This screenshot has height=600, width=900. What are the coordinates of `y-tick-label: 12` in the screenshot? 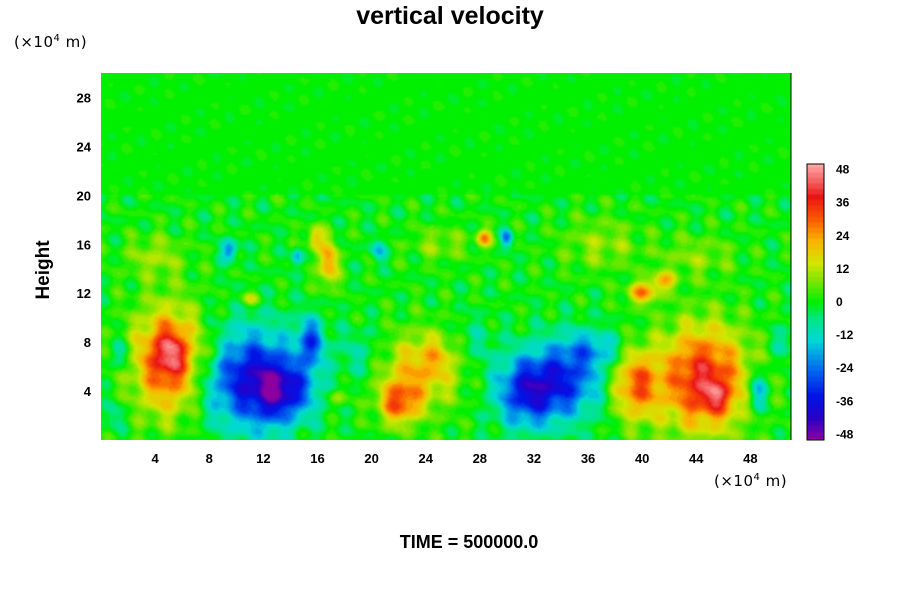 It's located at (84, 293).